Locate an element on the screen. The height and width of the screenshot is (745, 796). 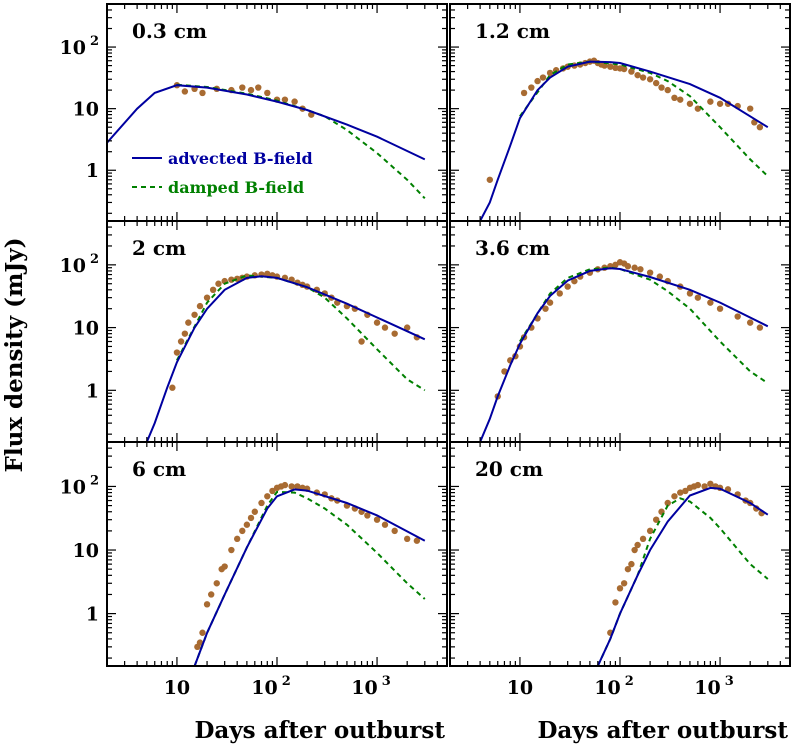
legend-advected-label: advected B-field is located at coordinates (240, 158).